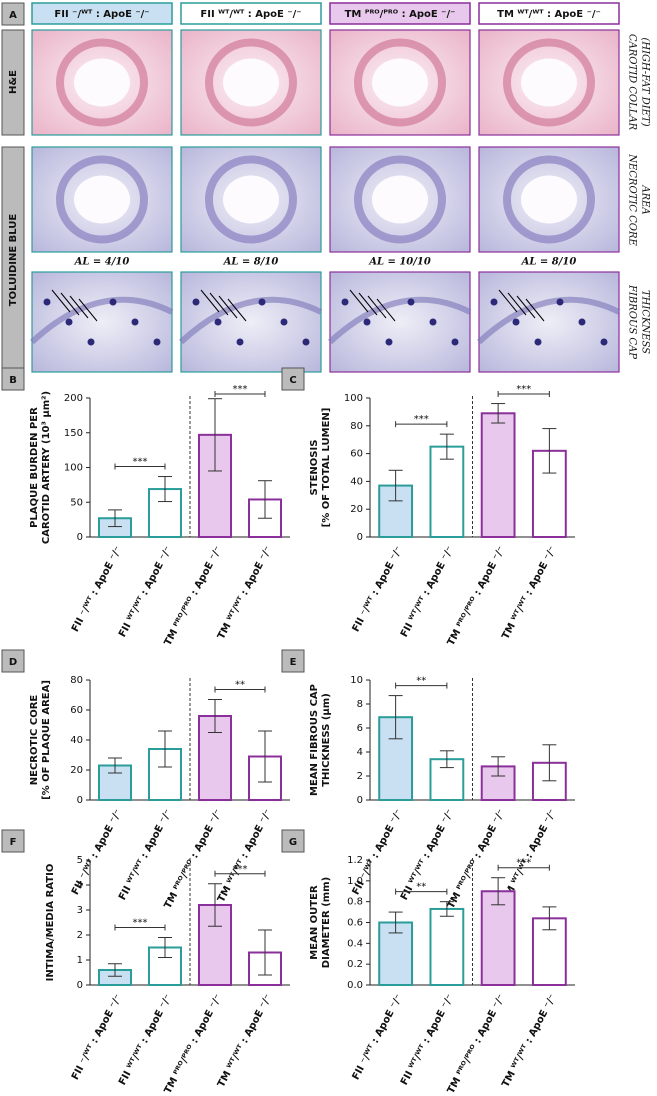  What do you see at coordinates (13, 260) in the screenshot?
I see `row-label: TOLUIDINE BLUE` at bounding box center [13, 260].